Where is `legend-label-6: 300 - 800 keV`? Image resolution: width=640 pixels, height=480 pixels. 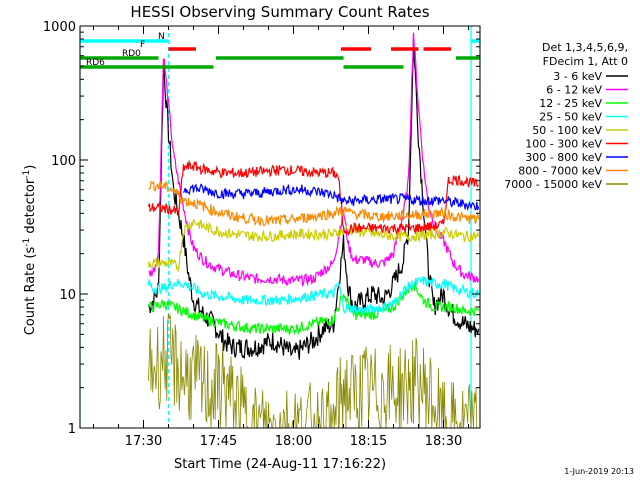
legend-label-6: 300 - 800 keV is located at coordinates (563, 157).